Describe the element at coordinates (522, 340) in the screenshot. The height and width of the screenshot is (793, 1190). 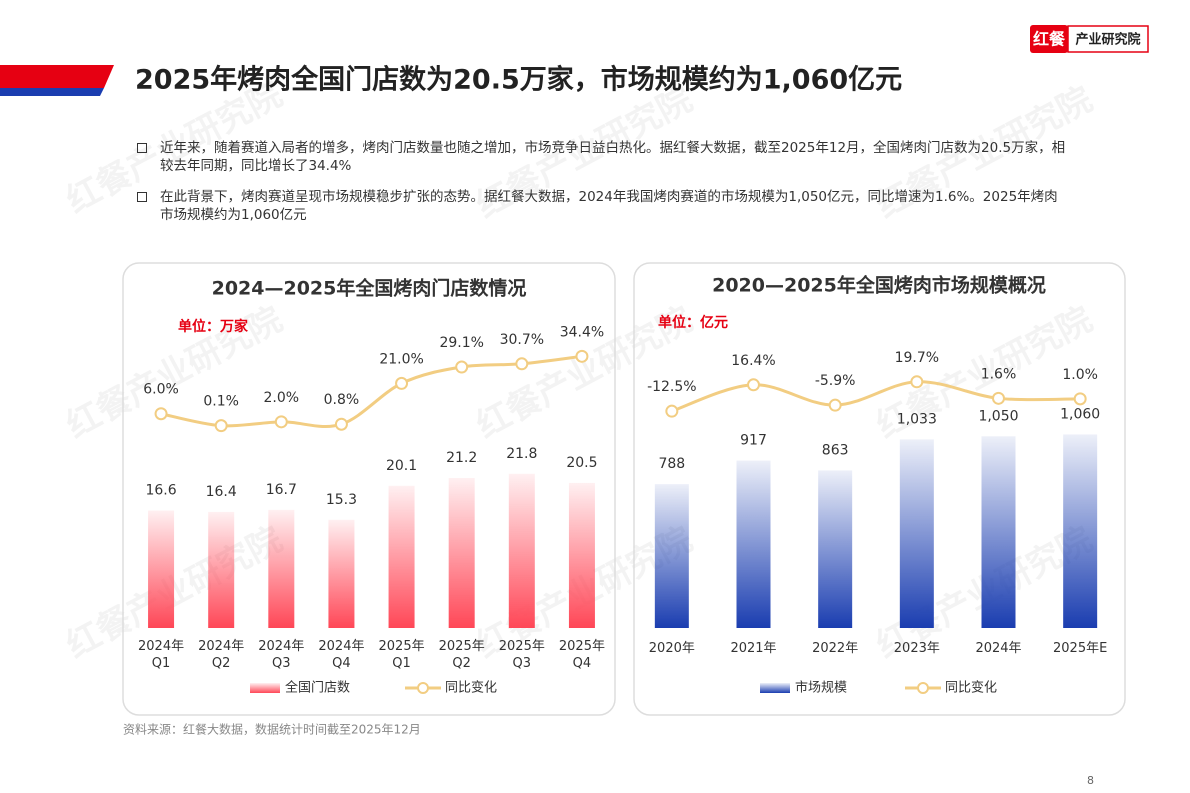
I see `data-label: 30.7%` at that location.